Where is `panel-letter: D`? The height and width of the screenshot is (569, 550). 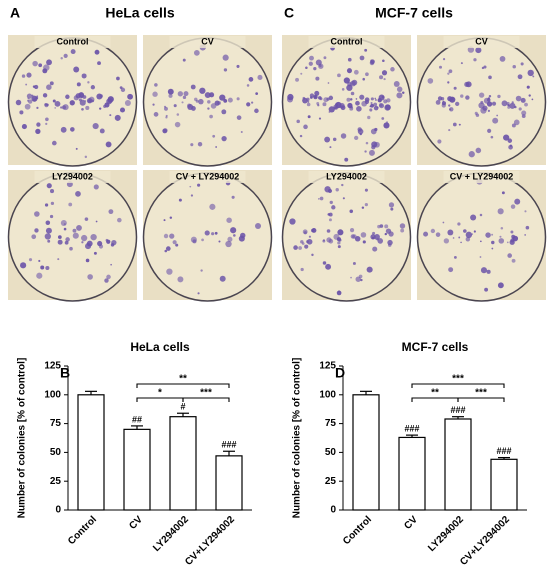
panel-letter: D is located at coordinates (340, 373).